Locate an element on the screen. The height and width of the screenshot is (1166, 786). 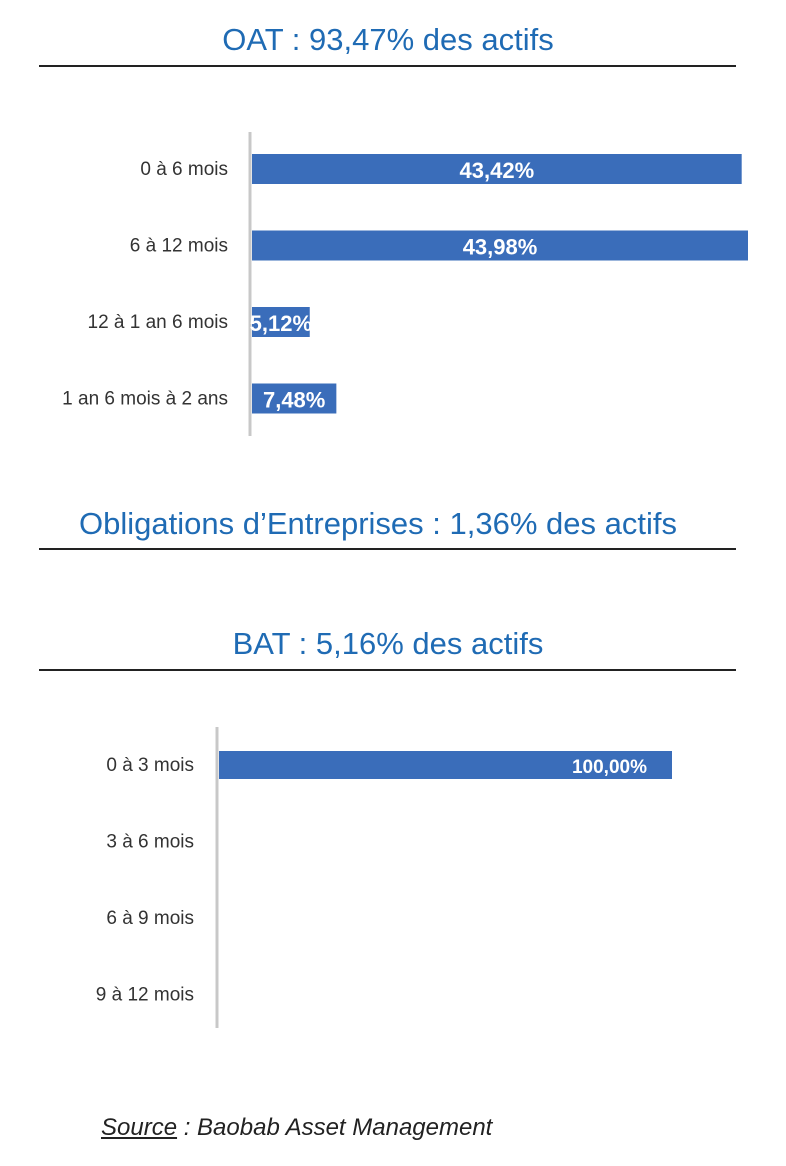
value-label: 7,48% is located at coordinates (294, 400).